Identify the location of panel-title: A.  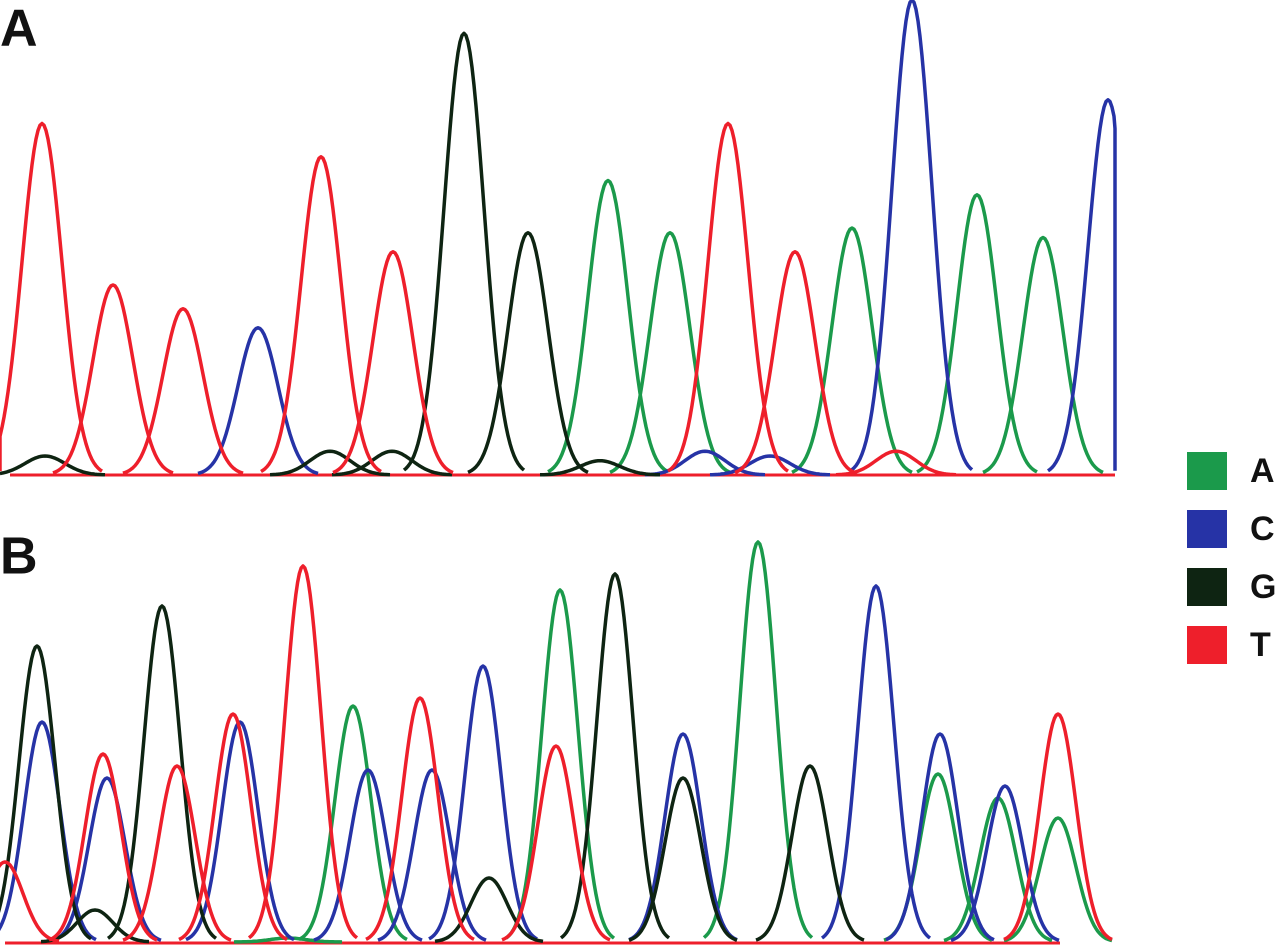
(19, 29).